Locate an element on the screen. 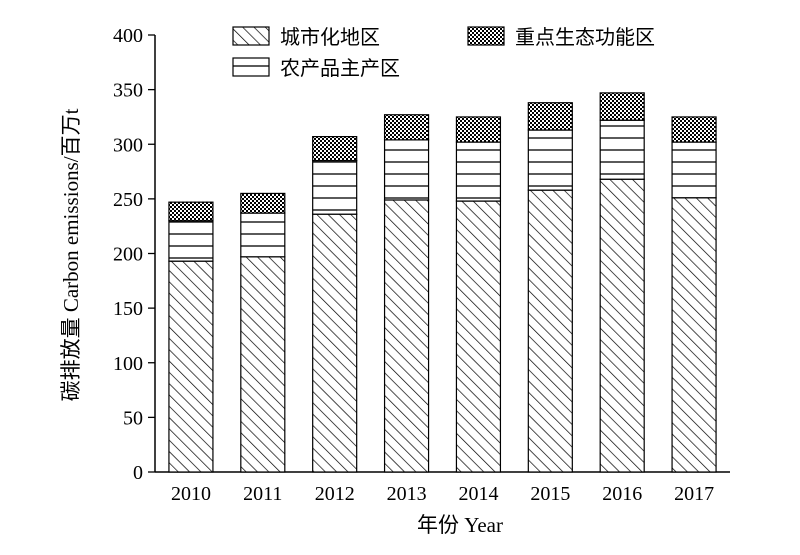 This screenshot has width=800, height=555. bar-eco-2010 is located at coordinates (191, 211).